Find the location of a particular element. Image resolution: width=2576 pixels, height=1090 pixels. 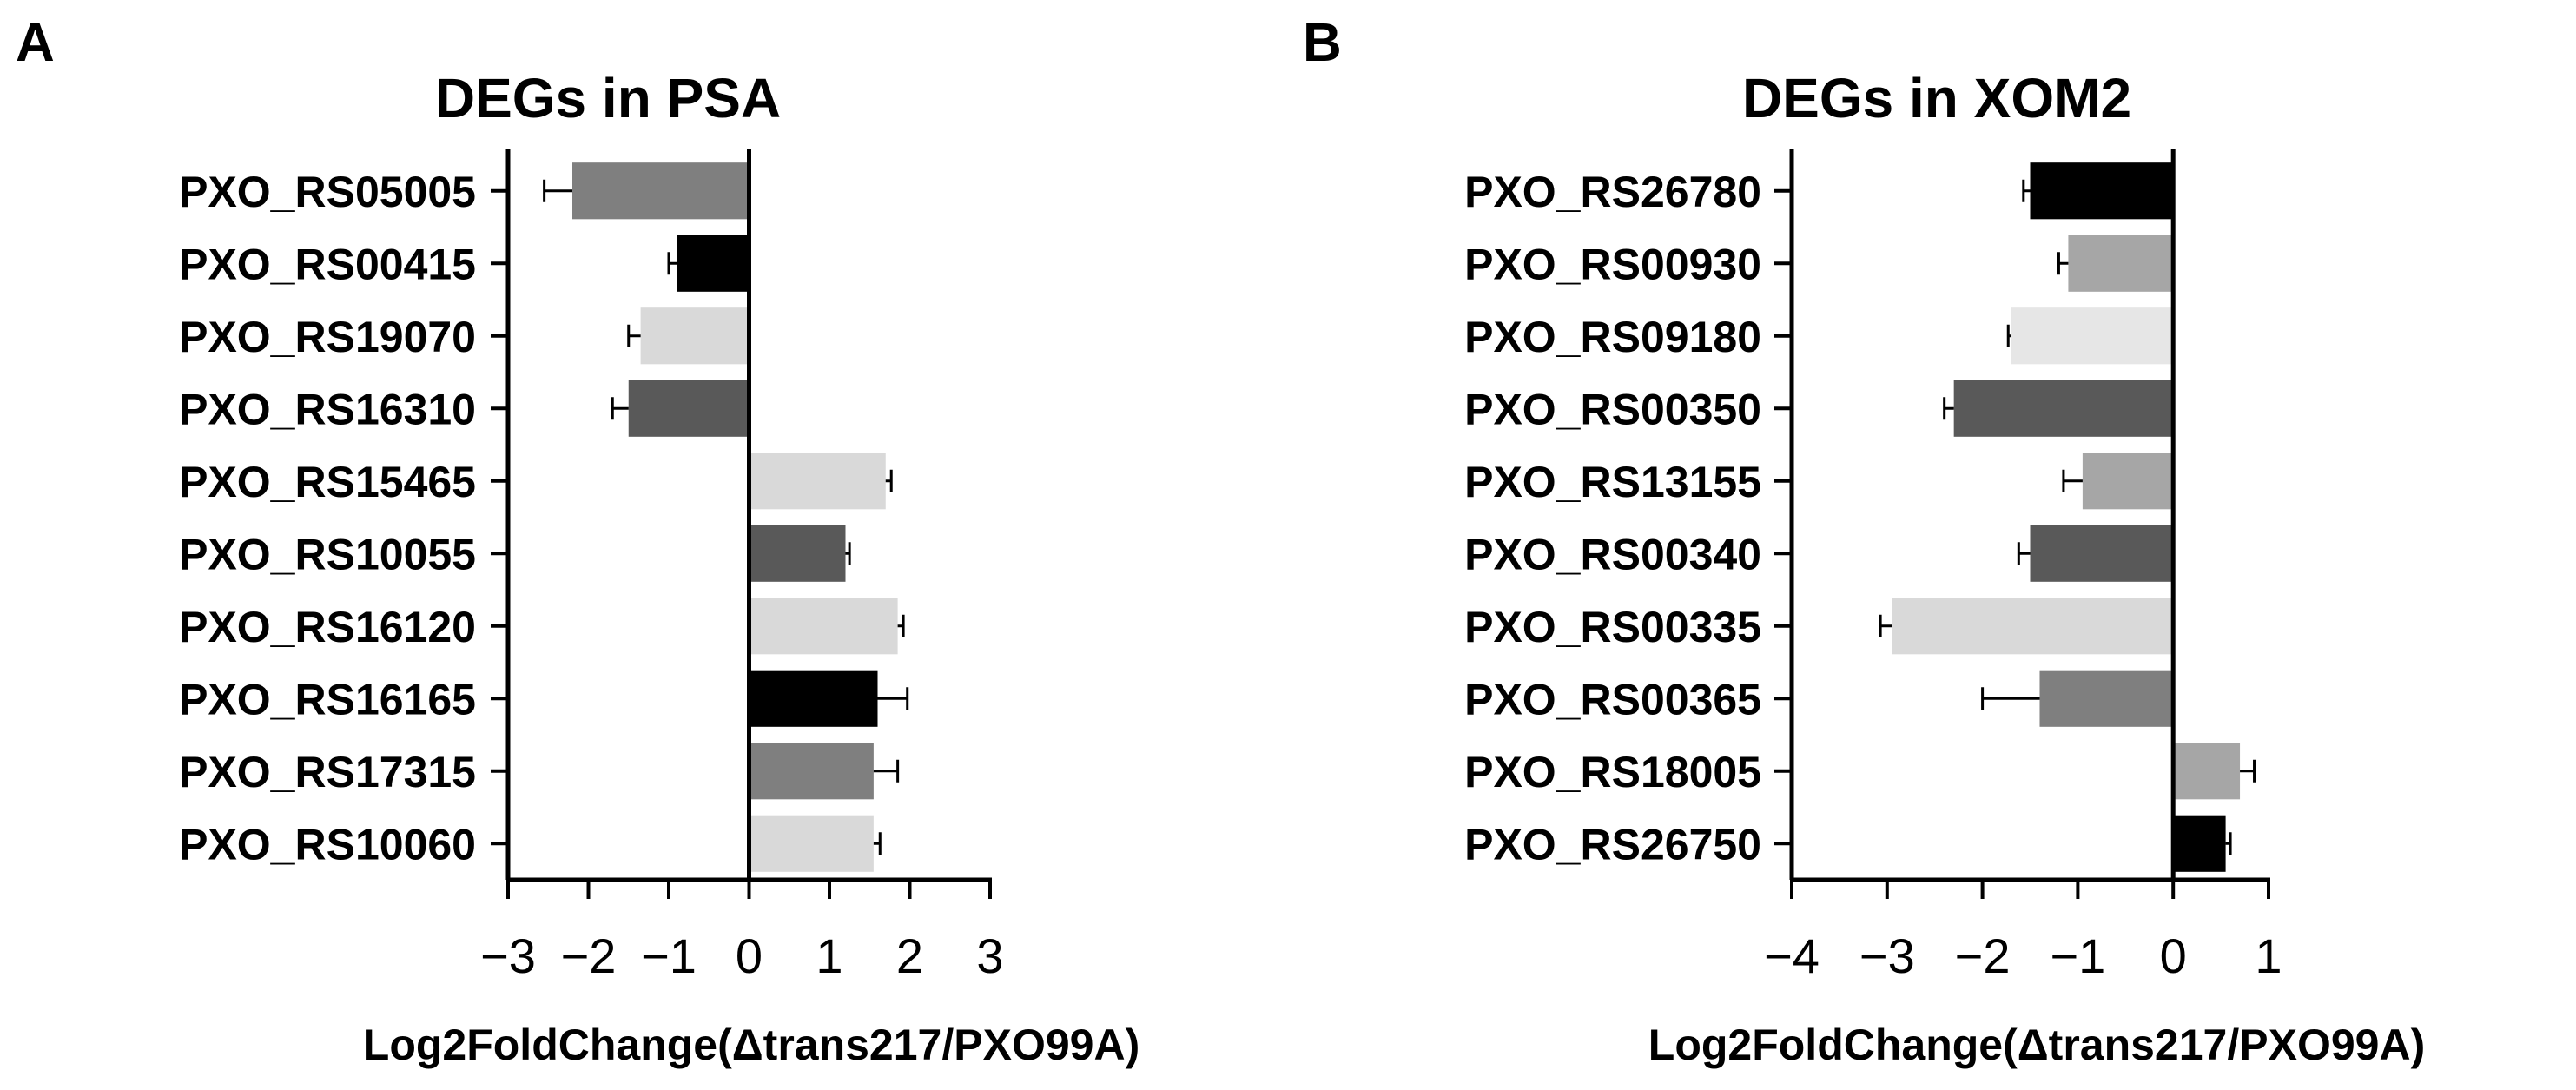

category-label: PXO_RS00930 is located at coordinates (1612, 264).